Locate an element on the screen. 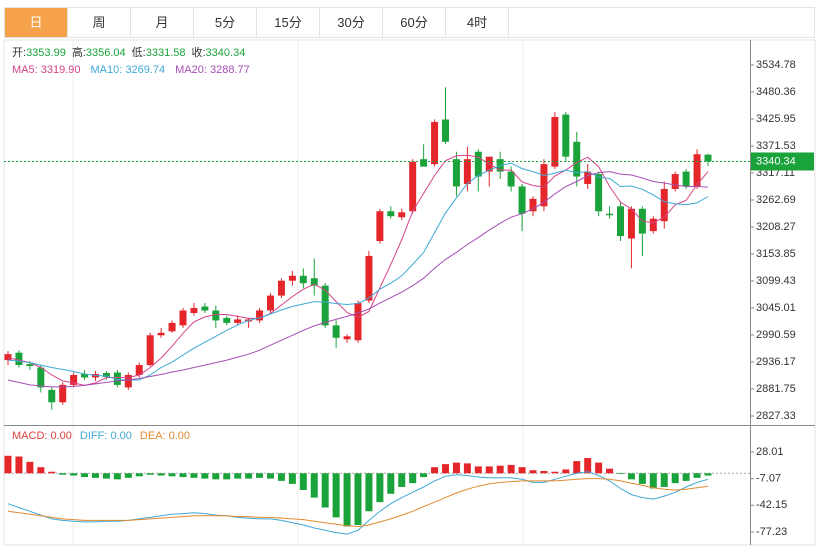 This screenshot has height=546, width=819. ohlc-info: 开:3353.99 高:3356.04 低:3331.58 收:3340.34 is located at coordinates (128, 52).